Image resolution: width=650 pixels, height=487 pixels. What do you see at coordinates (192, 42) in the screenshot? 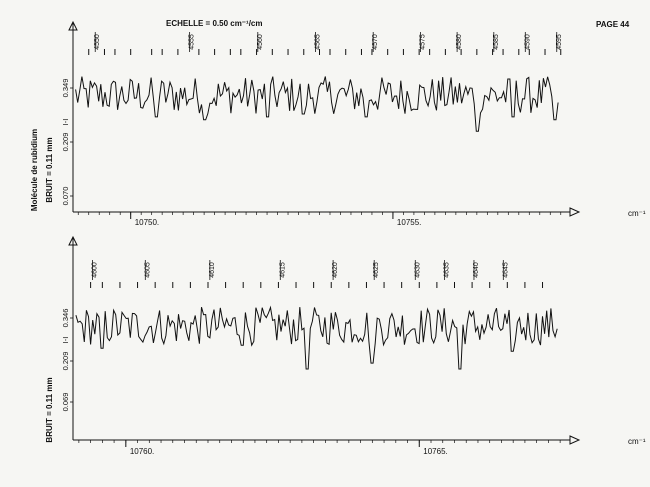
I see `line-number-label: 4555` at bounding box center [192, 42].